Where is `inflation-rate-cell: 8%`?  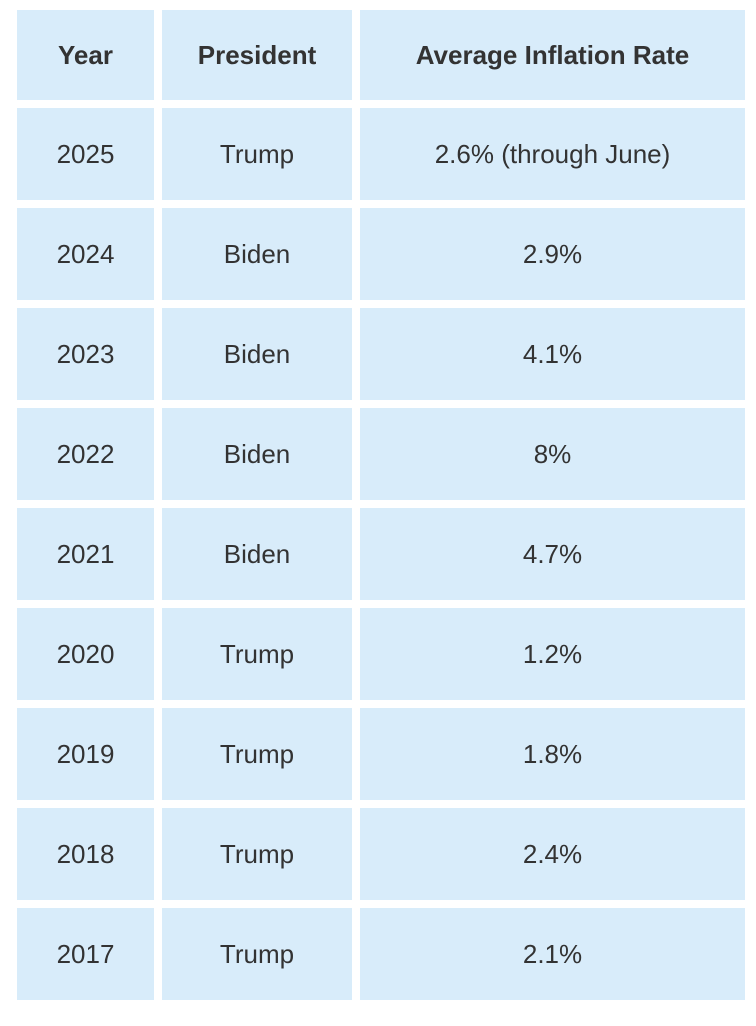
inflation-rate-cell: 8% is located at coordinates (552, 454).